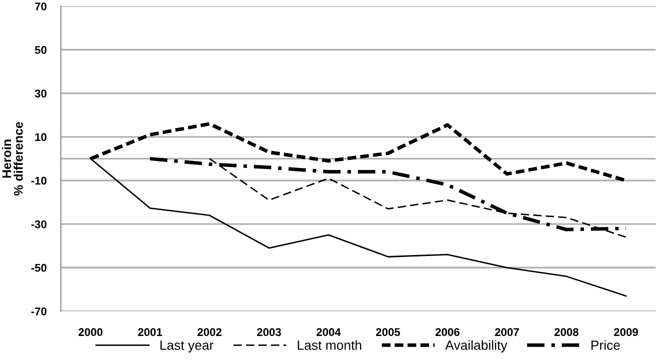 This screenshot has height=364, width=661. I want to click on legend-label: Last year, so click(187, 346).